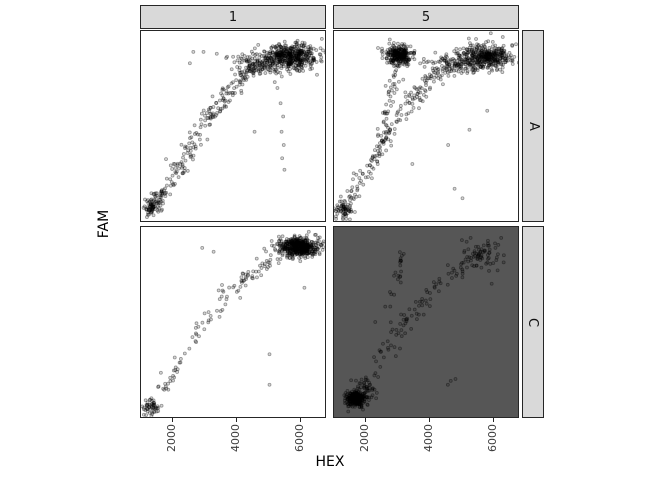 The width and height of the screenshot is (672, 480). Describe the element at coordinates (233, 128) in the screenshot. I see `scatter-points-1-A` at that location.